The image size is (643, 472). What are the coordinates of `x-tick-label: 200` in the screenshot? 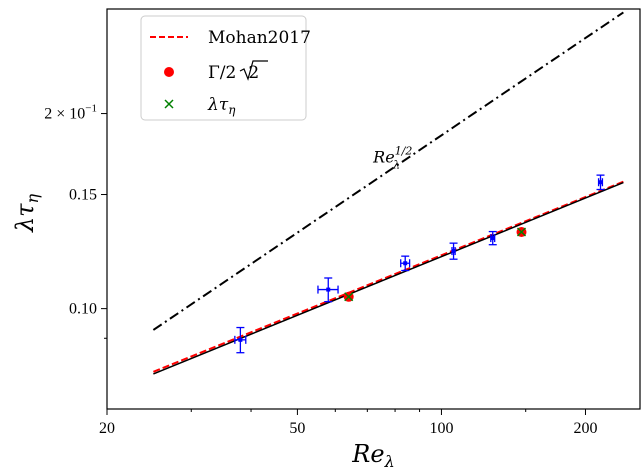 It's located at (585, 428).